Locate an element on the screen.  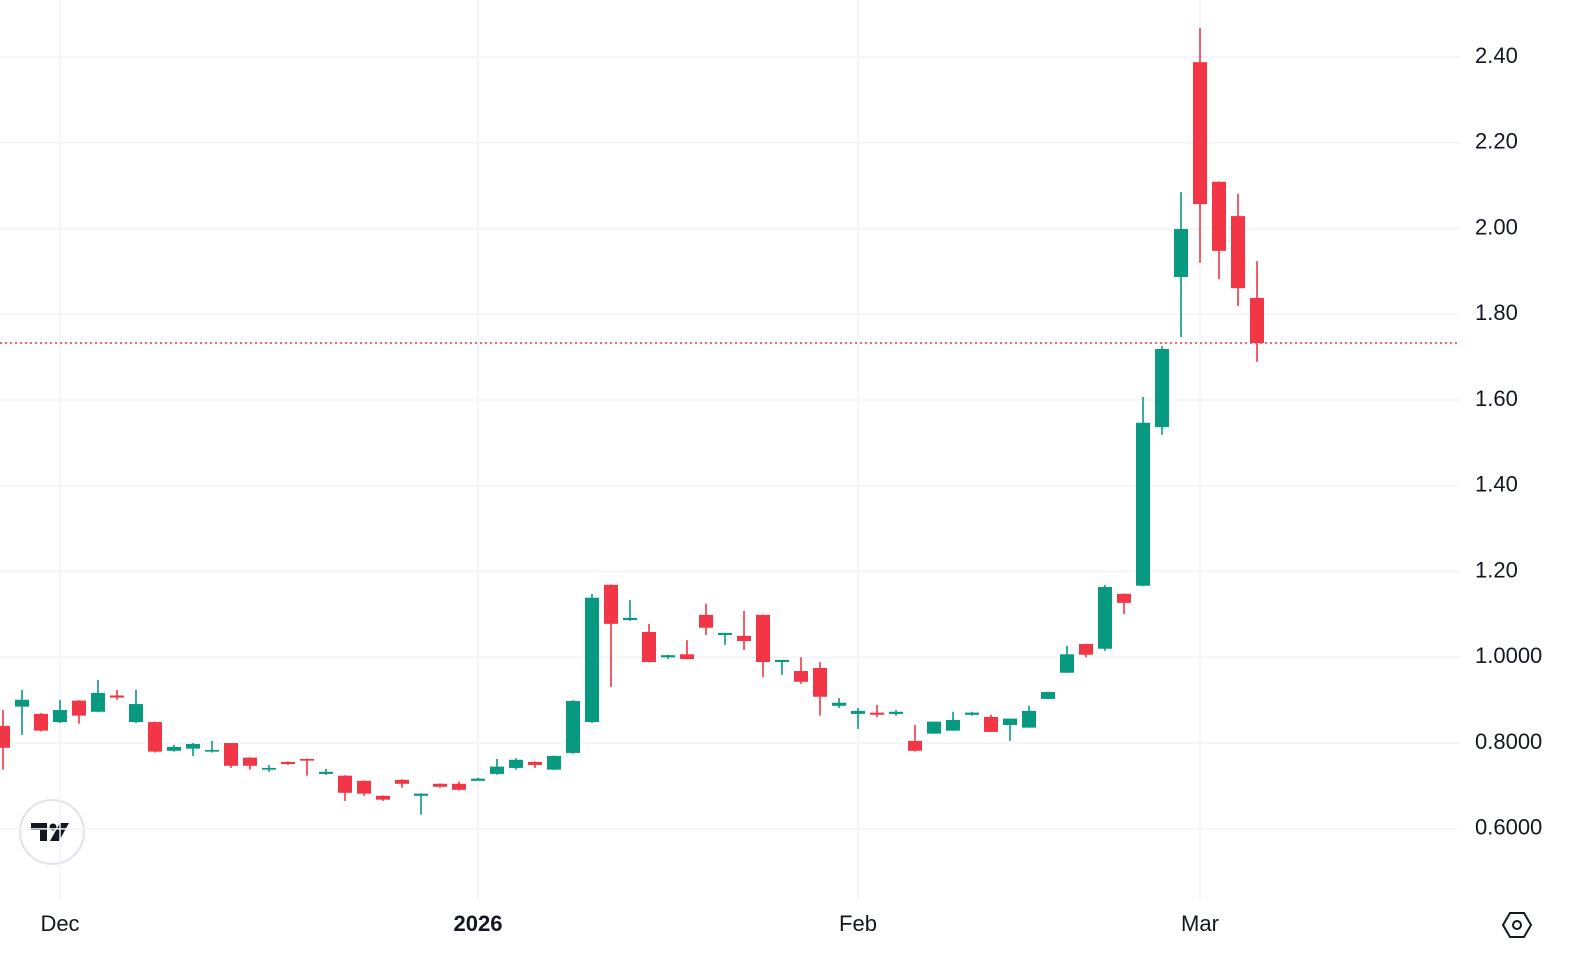
y-tick-label: 2.20 is located at coordinates (1496, 141).